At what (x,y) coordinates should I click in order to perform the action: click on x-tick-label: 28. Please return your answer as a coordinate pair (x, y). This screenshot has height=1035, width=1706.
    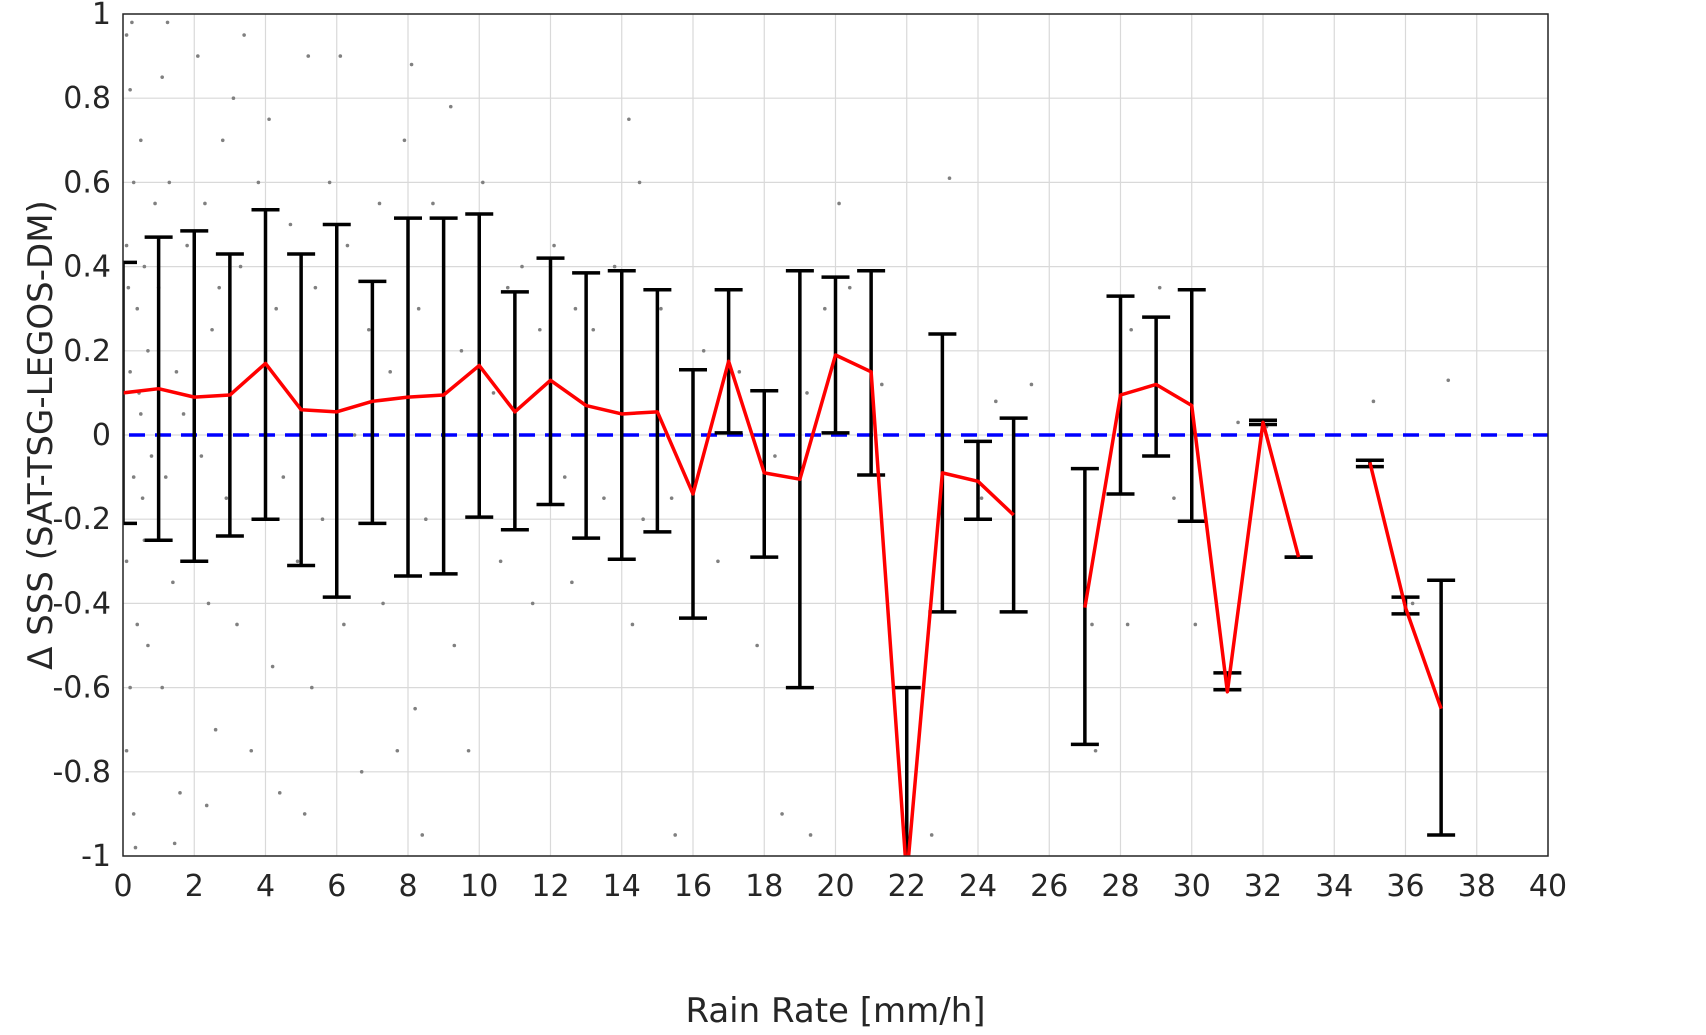
    Looking at the image, I should click on (1120, 886).